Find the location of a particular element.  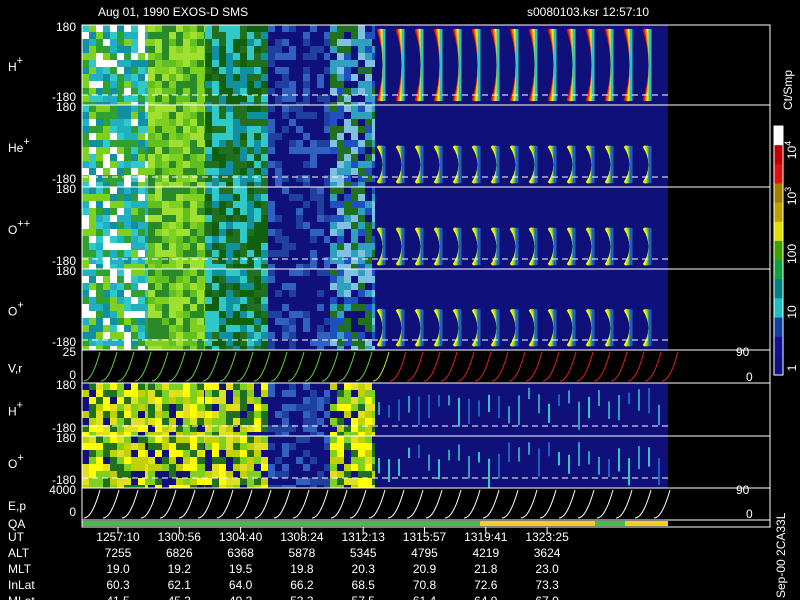

panel-label-sup: + is located at coordinates (20, 458).